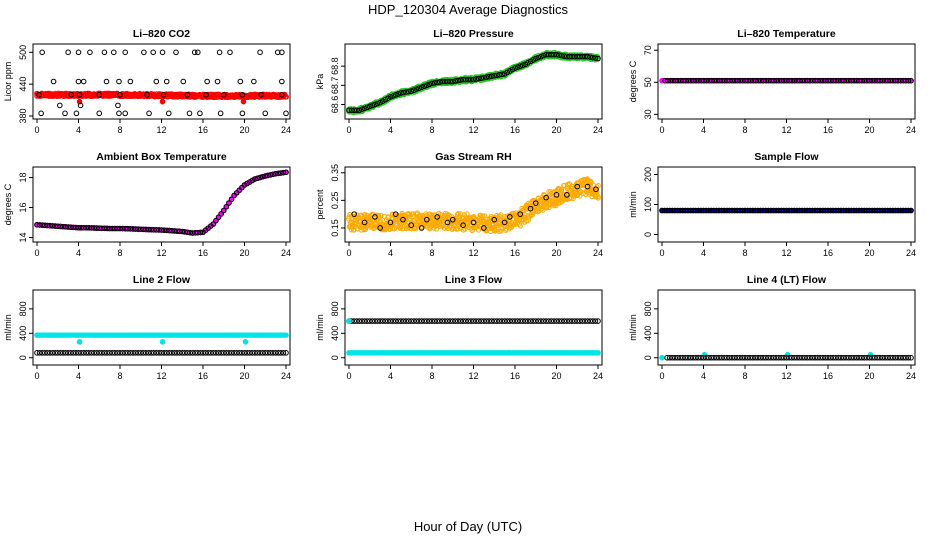 The width and height of the screenshot is (936, 540). What do you see at coordinates (869, 376) in the screenshot?
I see `x-tick-label: 20` at bounding box center [869, 376].